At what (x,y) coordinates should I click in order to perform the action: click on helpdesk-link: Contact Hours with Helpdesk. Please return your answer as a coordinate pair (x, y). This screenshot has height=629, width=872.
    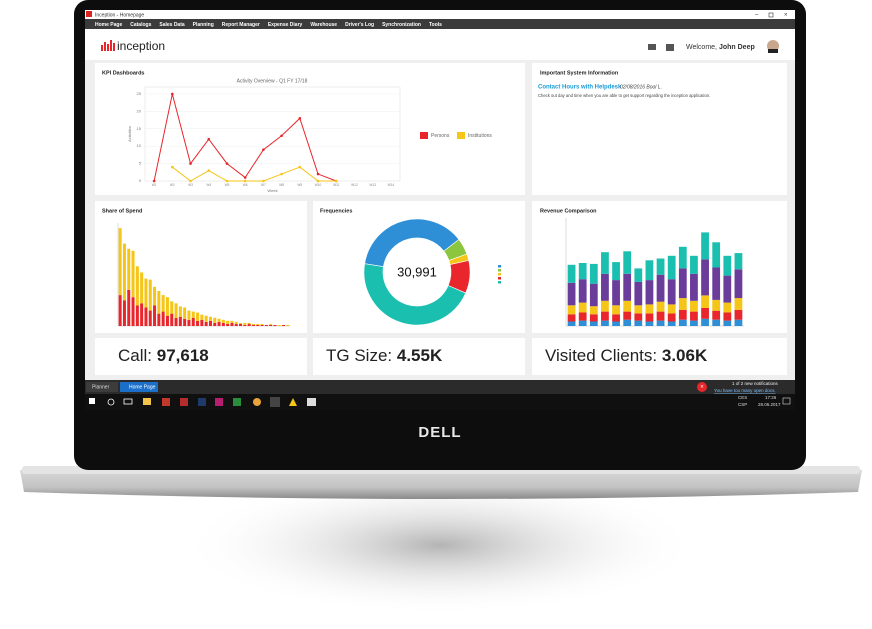
    Looking at the image, I should click on (580, 88).